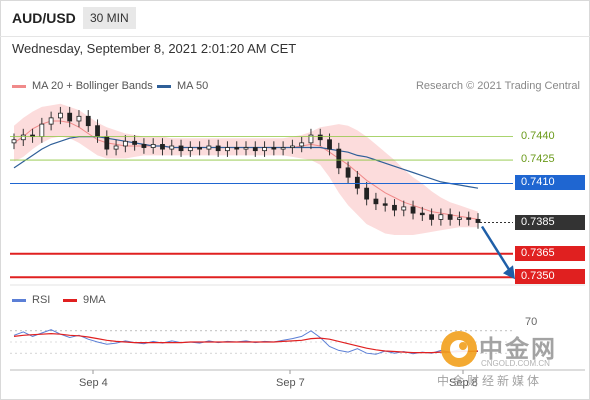 The width and height of the screenshot is (590, 400). What do you see at coordinates (109, 18) in the screenshot?
I see `timeframe-badge: 30 MIN` at bounding box center [109, 18].